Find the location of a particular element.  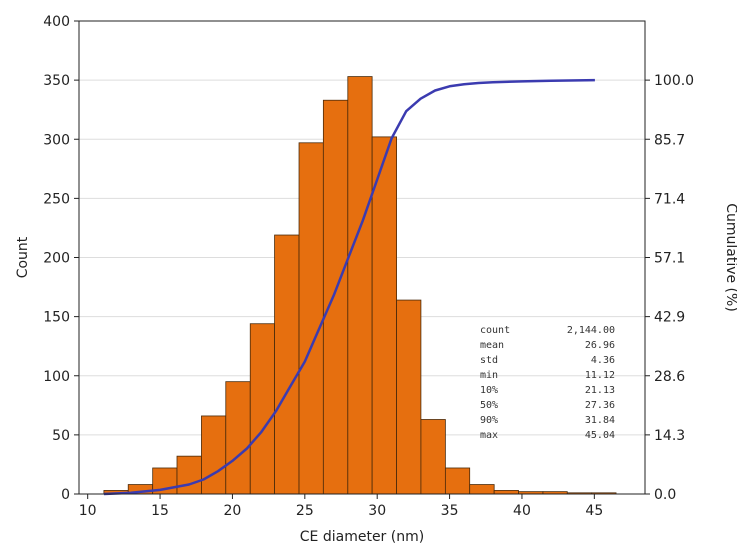

y-tick-label: 200 is located at coordinates (56, 259).